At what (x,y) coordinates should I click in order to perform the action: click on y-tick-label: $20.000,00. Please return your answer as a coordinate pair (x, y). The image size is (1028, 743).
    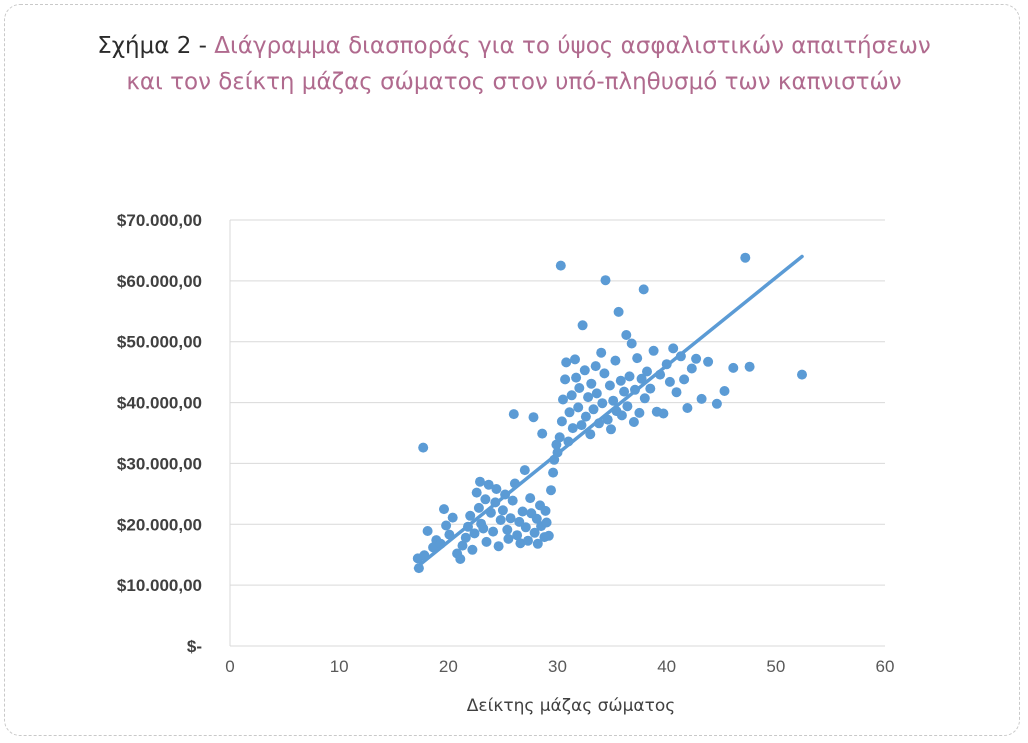
    Looking at the image, I should click on (159, 524).